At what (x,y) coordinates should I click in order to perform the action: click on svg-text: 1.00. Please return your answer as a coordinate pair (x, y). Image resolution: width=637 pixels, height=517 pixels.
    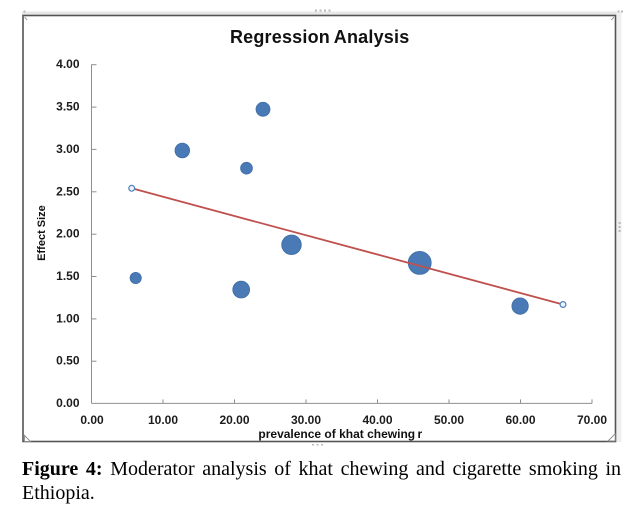
    Looking at the image, I should click on (68, 318).